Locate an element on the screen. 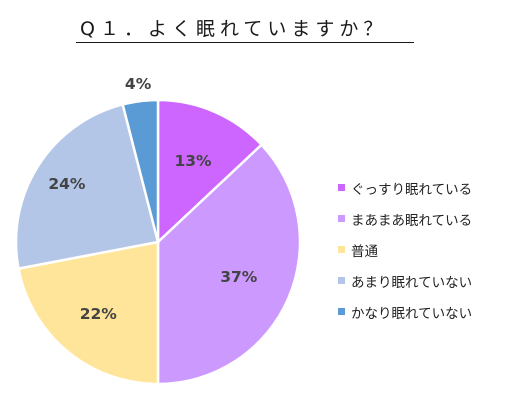 The height and width of the screenshot is (406, 528). legend-label: かなり眠れていない is located at coordinates (412, 313).